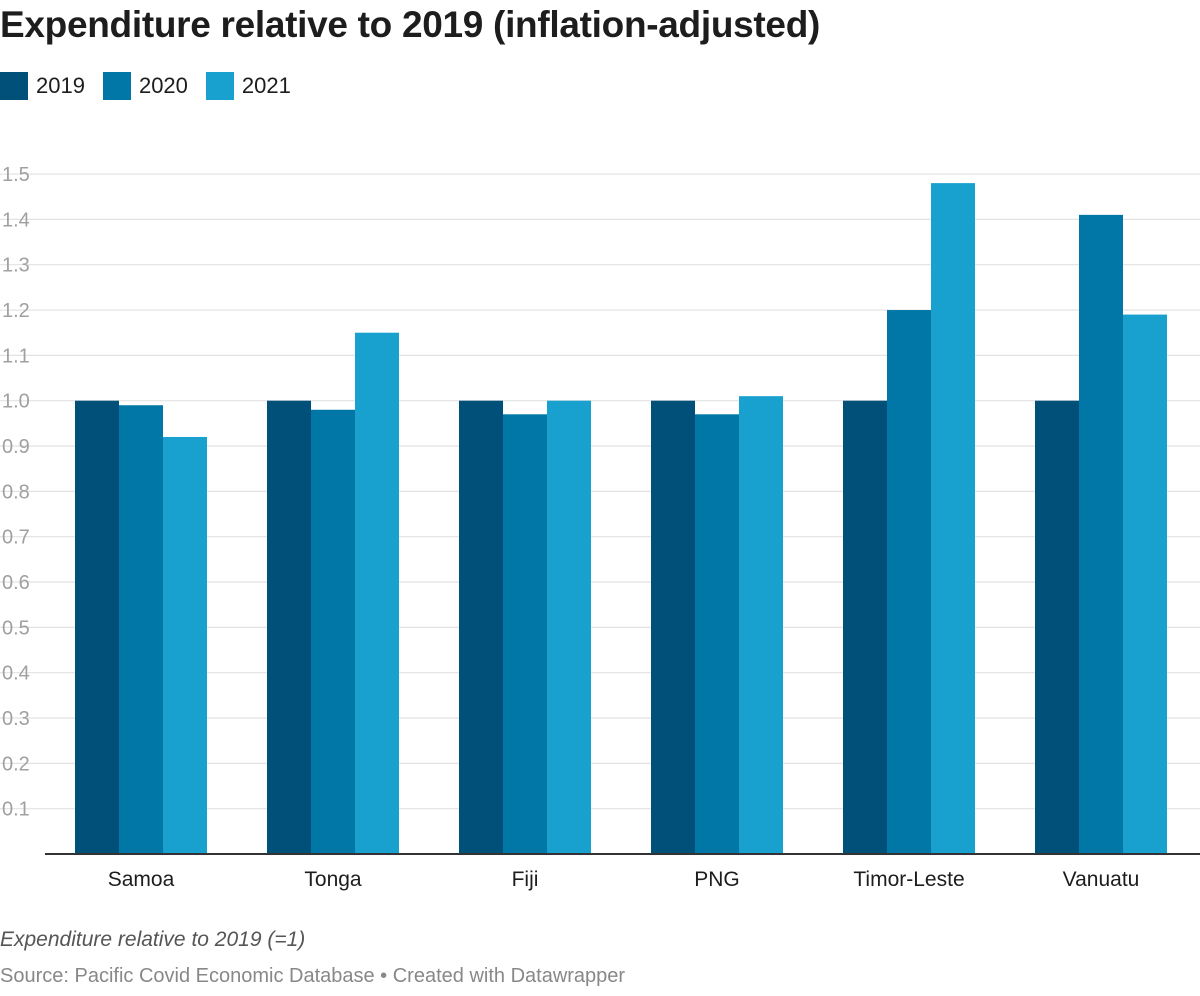  What do you see at coordinates (16, 674) in the screenshot?
I see `y-tick-label: 0.4` at bounding box center [16, 674].